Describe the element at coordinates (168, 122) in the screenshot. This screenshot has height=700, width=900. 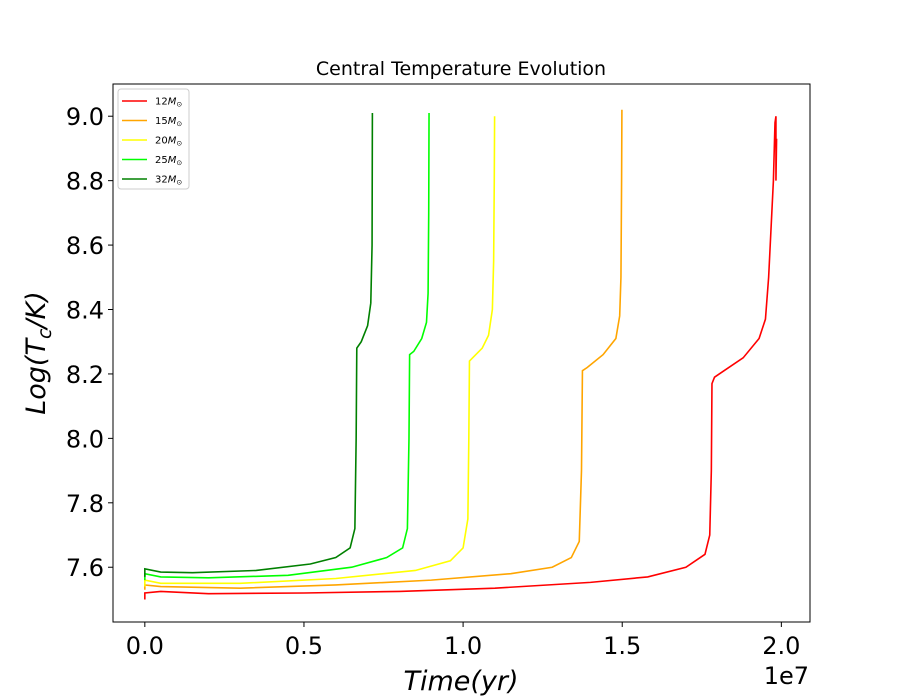
I see `legend-entry-15: 15M⊙` at that location.